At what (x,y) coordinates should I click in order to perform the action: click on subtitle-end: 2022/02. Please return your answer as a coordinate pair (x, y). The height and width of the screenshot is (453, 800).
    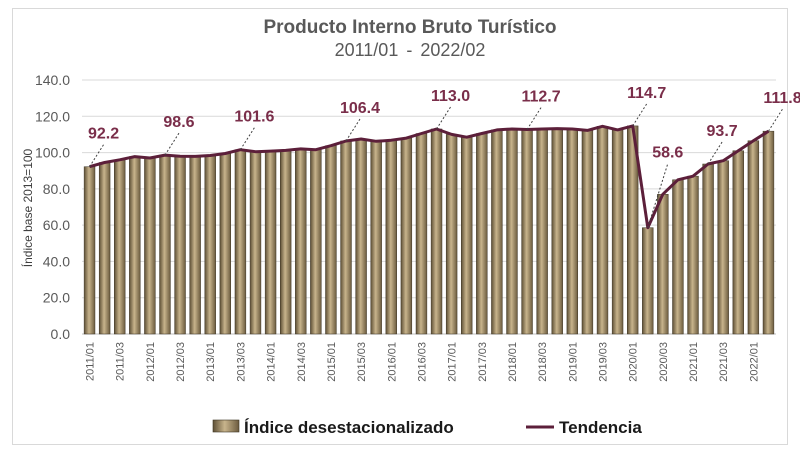
    Looking at the image, I should click on (452, 50).